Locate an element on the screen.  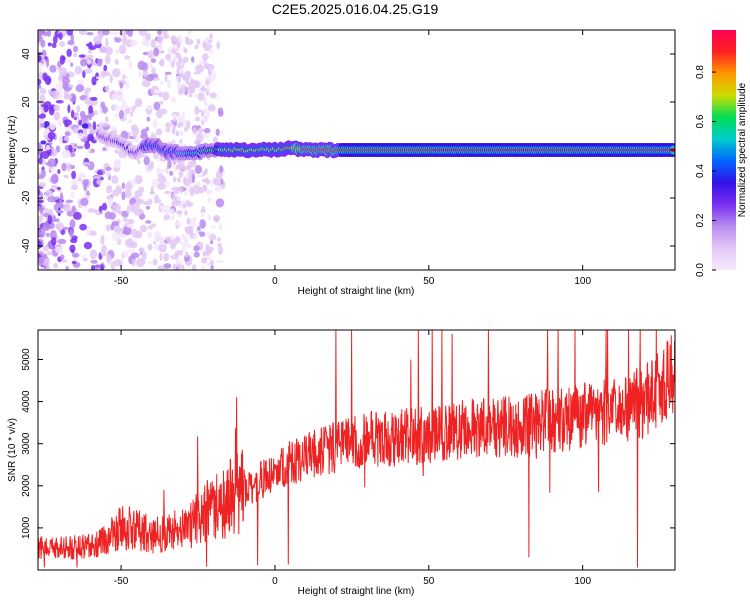
snr-x-tick-label: -50 is located at coordinates (121, 581).